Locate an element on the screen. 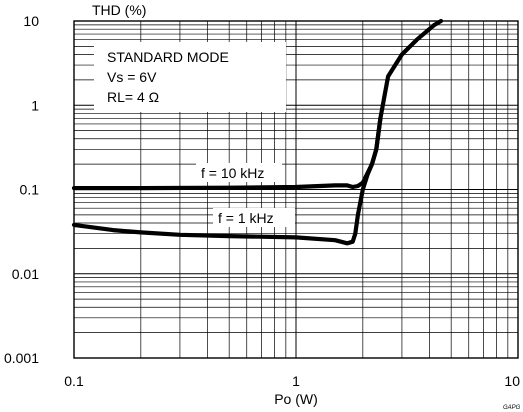 Image resolution: width=523 pixels, height=412 pixels. watermark-text: GAPG is located at coordinates (512, 408).